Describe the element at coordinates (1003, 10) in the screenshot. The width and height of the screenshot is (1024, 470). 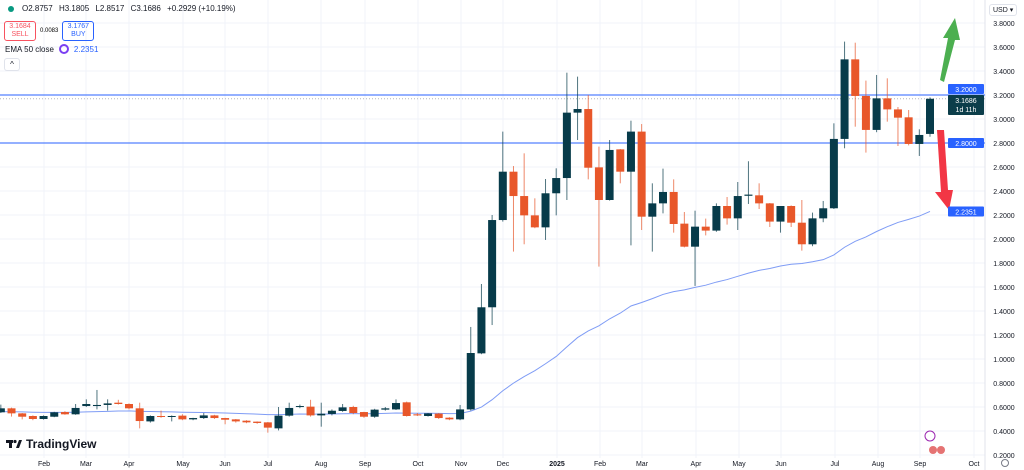
I see `currency-dropdown: USD ▾` at that location.